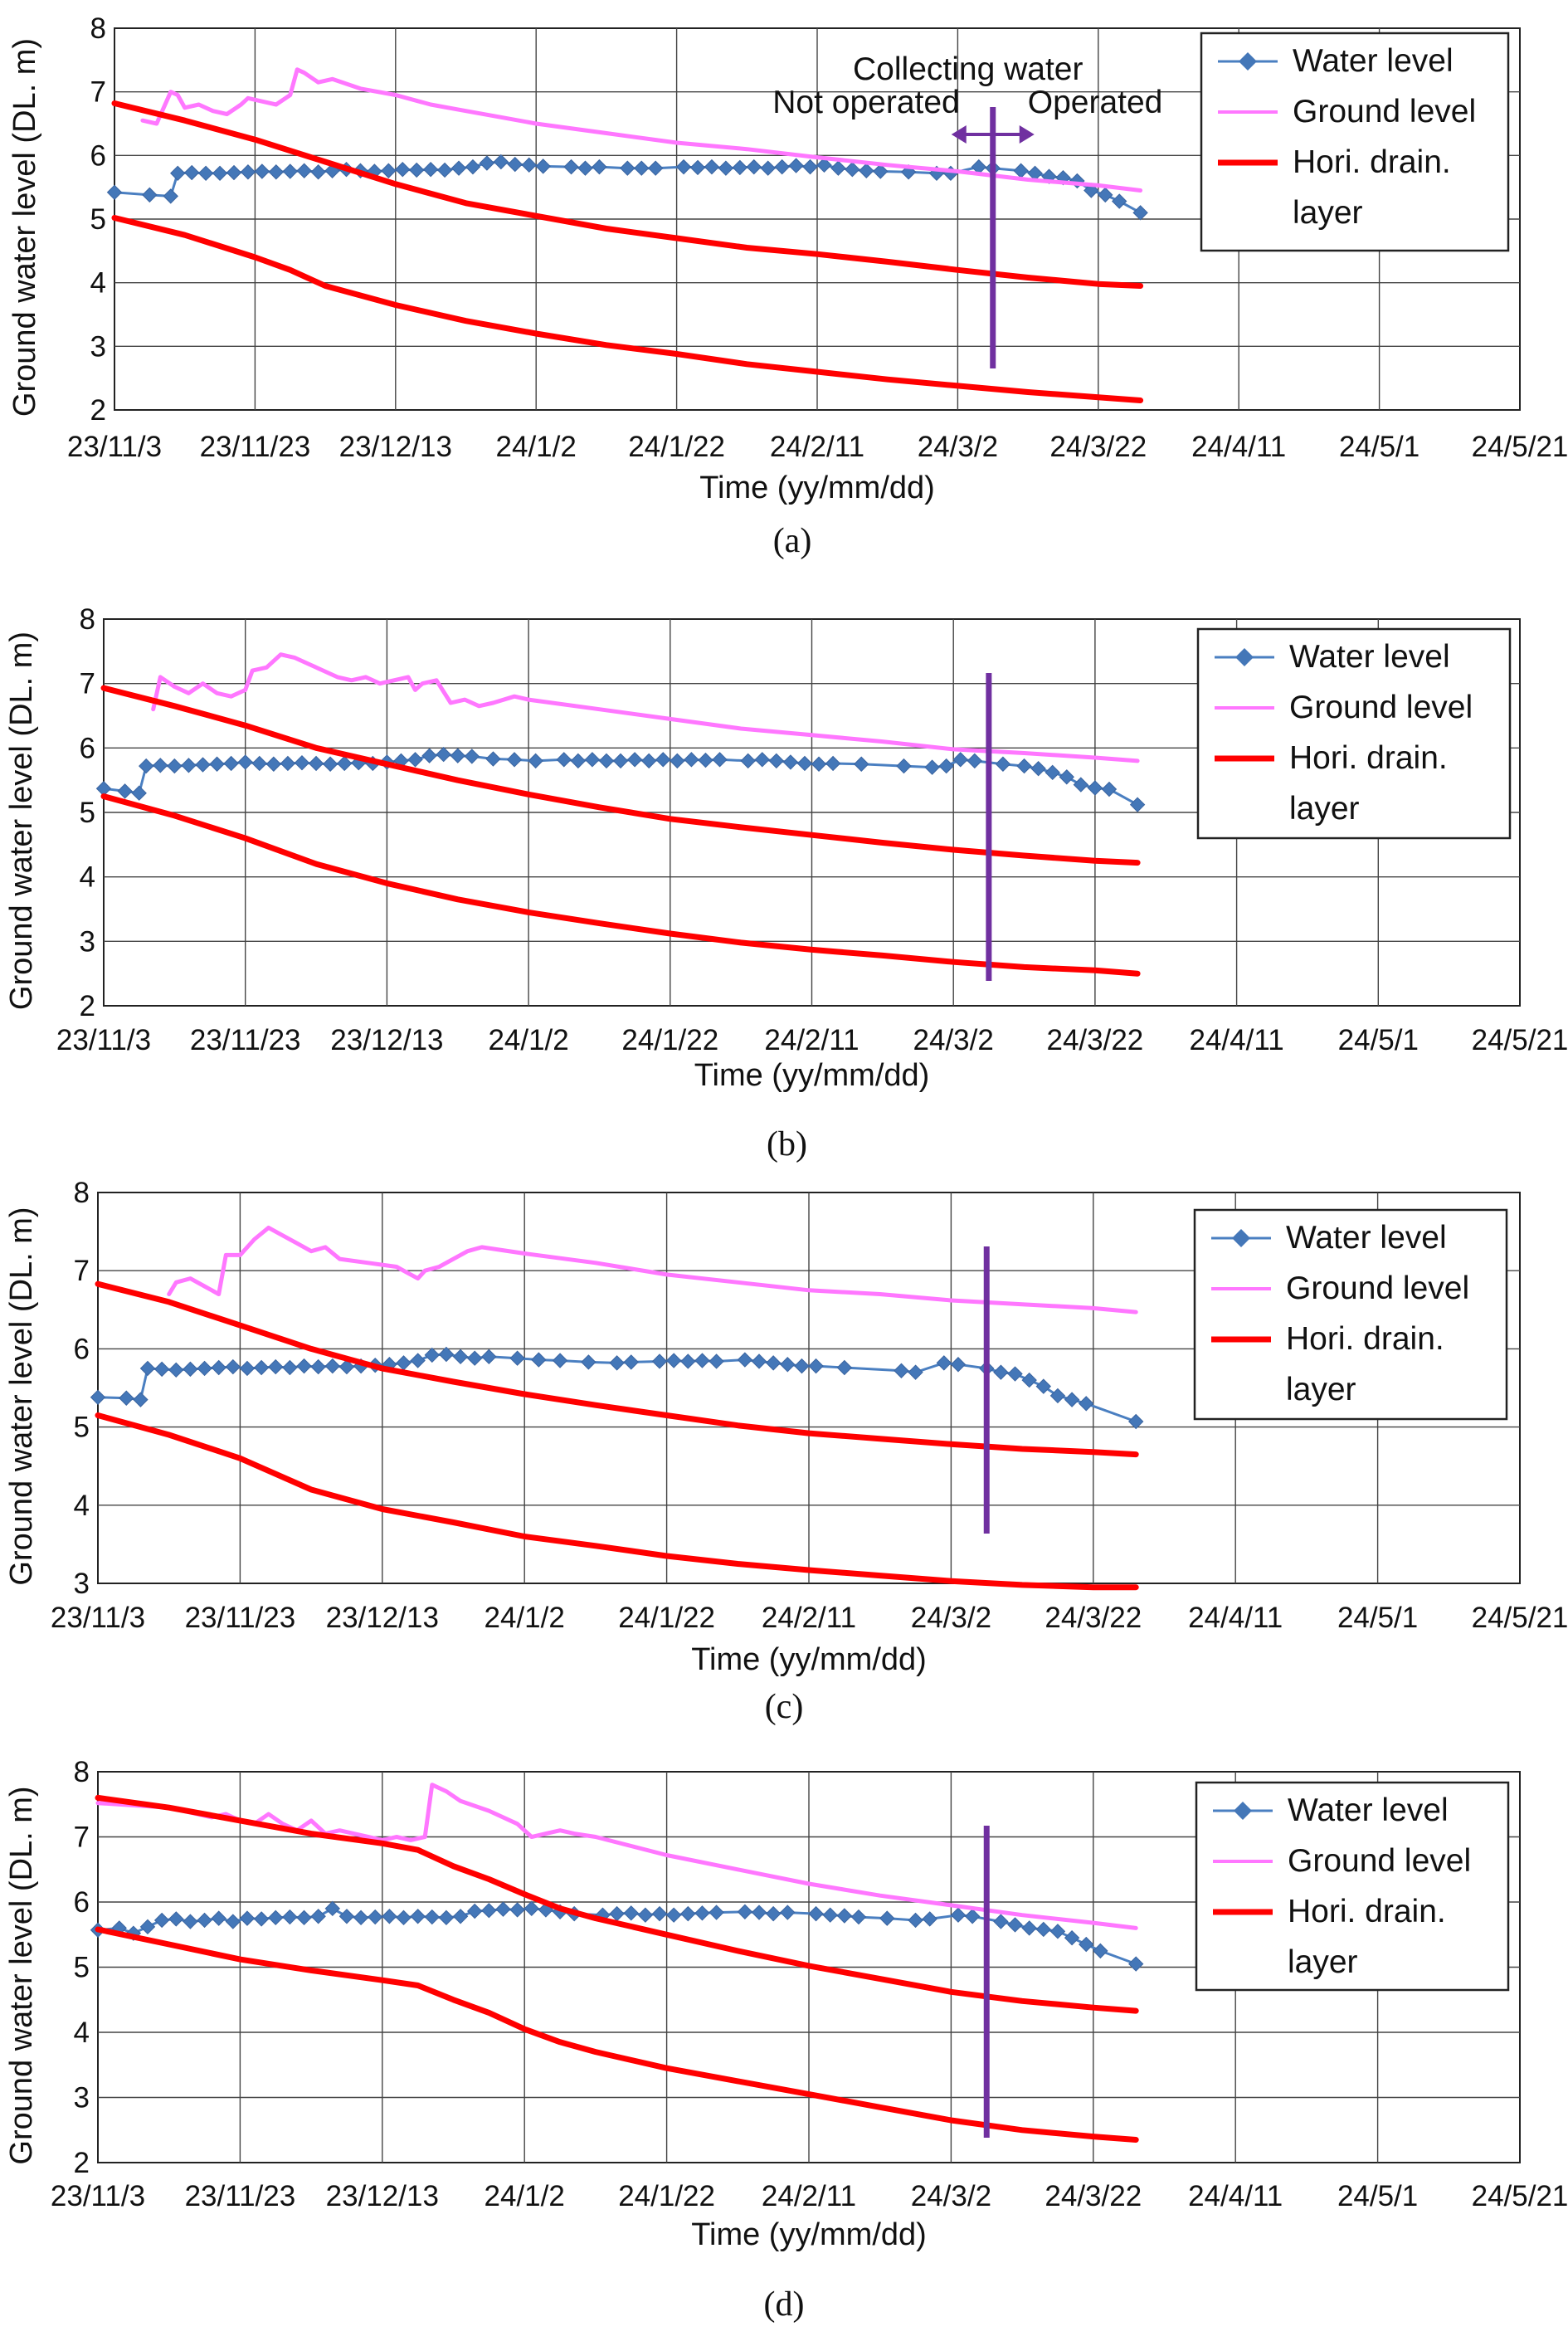  Describe the element at coordinates (1354, 733) in the screenshot. I see `legend-box` at that location.